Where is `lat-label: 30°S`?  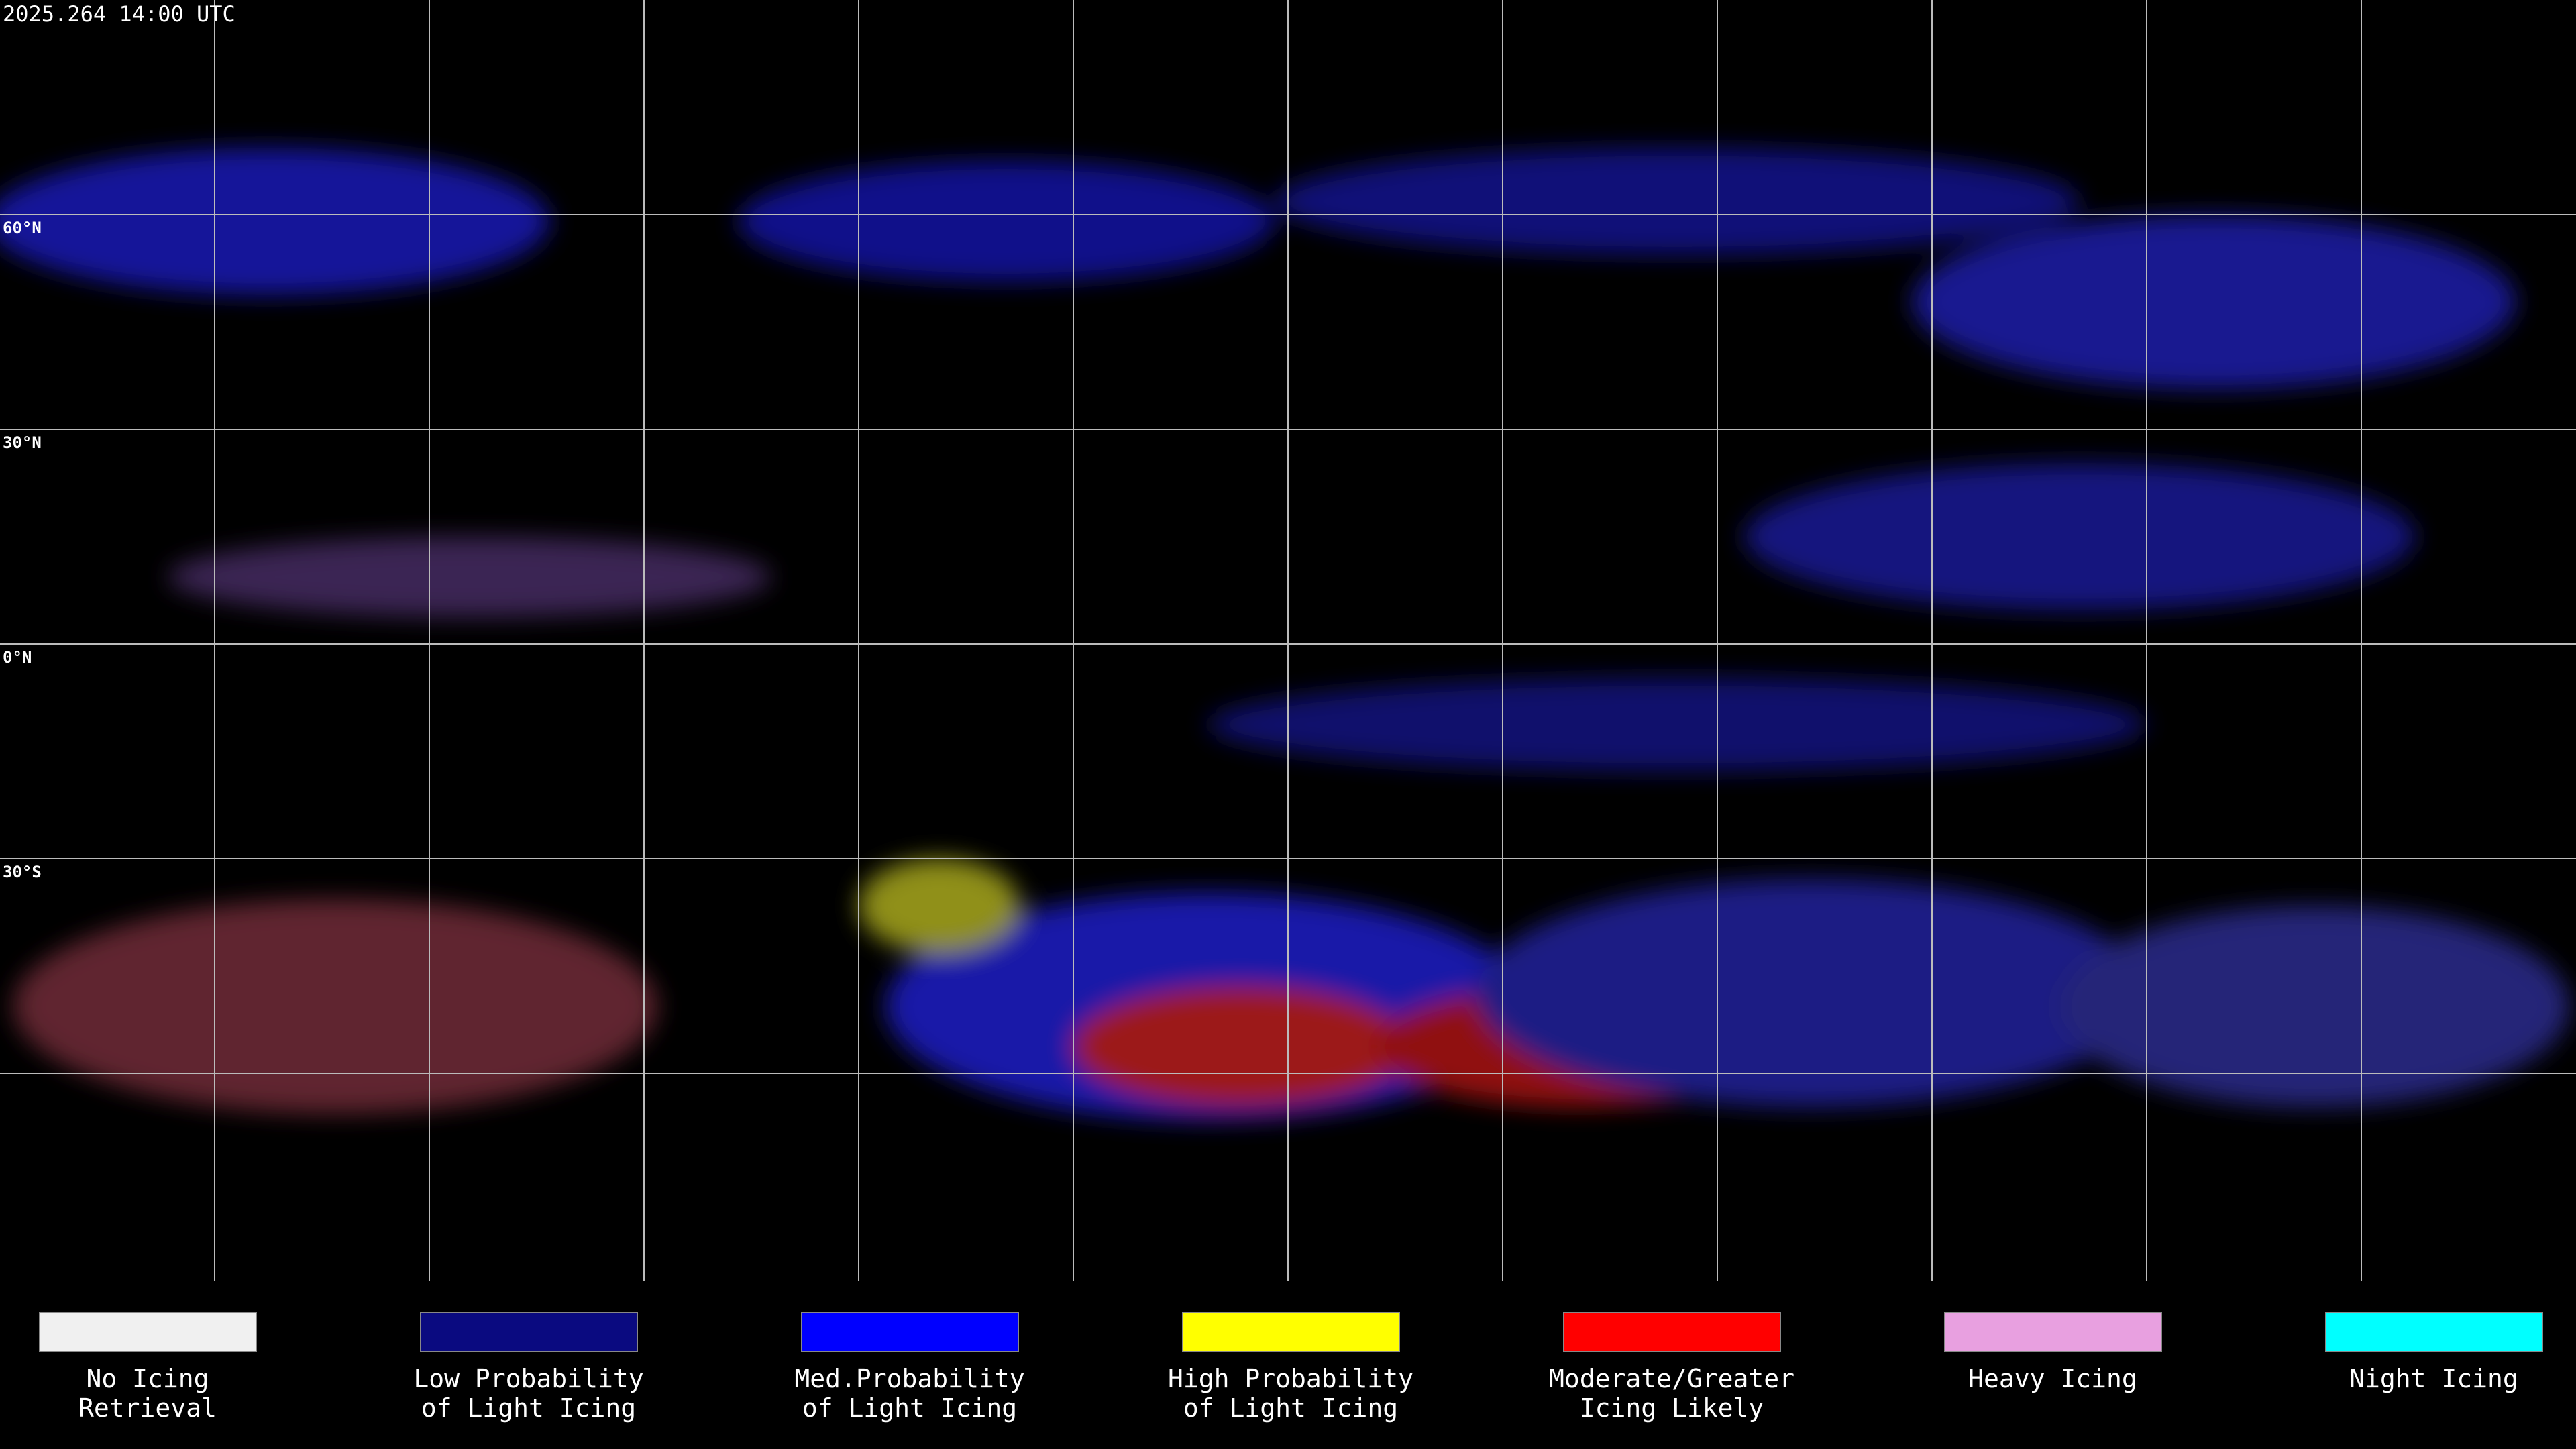
lat-label: 30°S is located at coordinates (22, 872).